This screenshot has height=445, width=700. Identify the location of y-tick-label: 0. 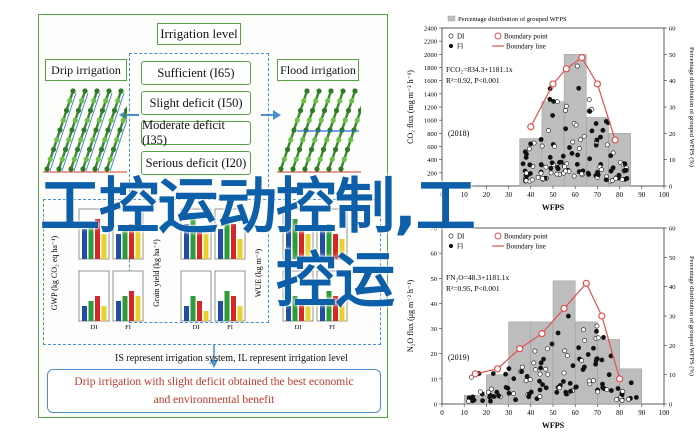
(435, 405).